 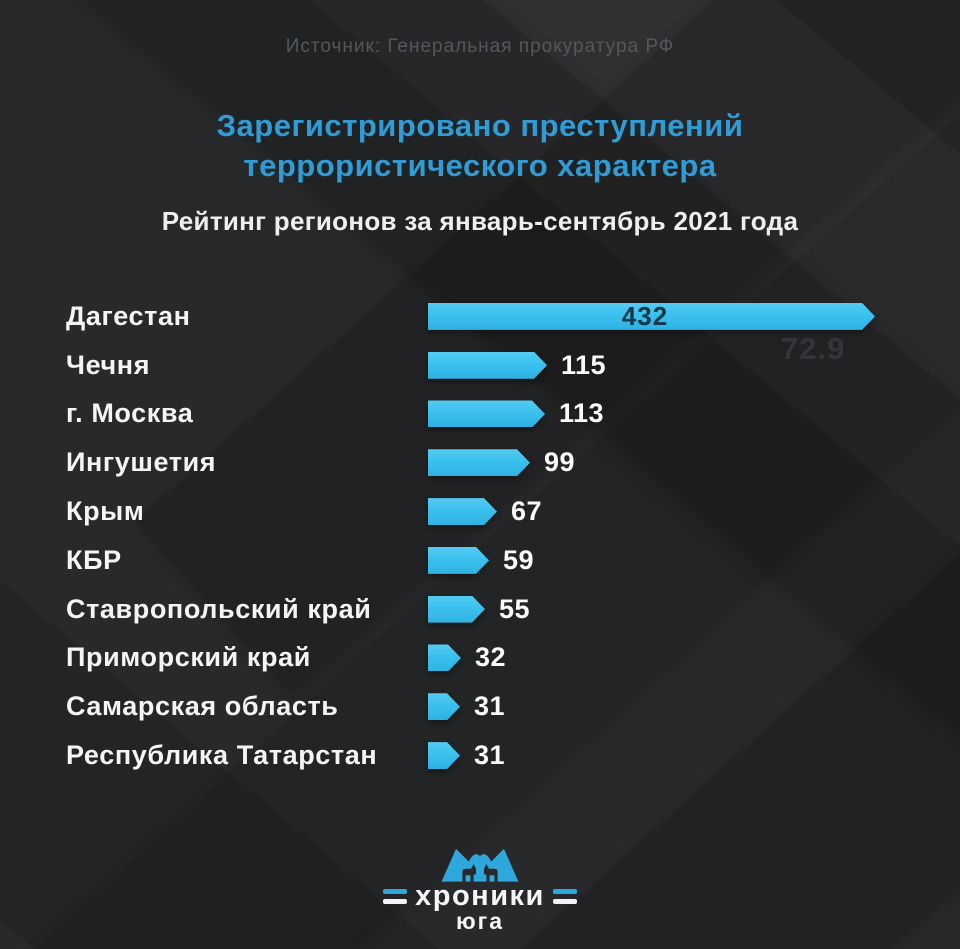 What do you see at coordinates (480, 46) in the screenshot?
I see `source-text: Источник: Генеральная прокуратура РФ` at bounding box center [480, 46].